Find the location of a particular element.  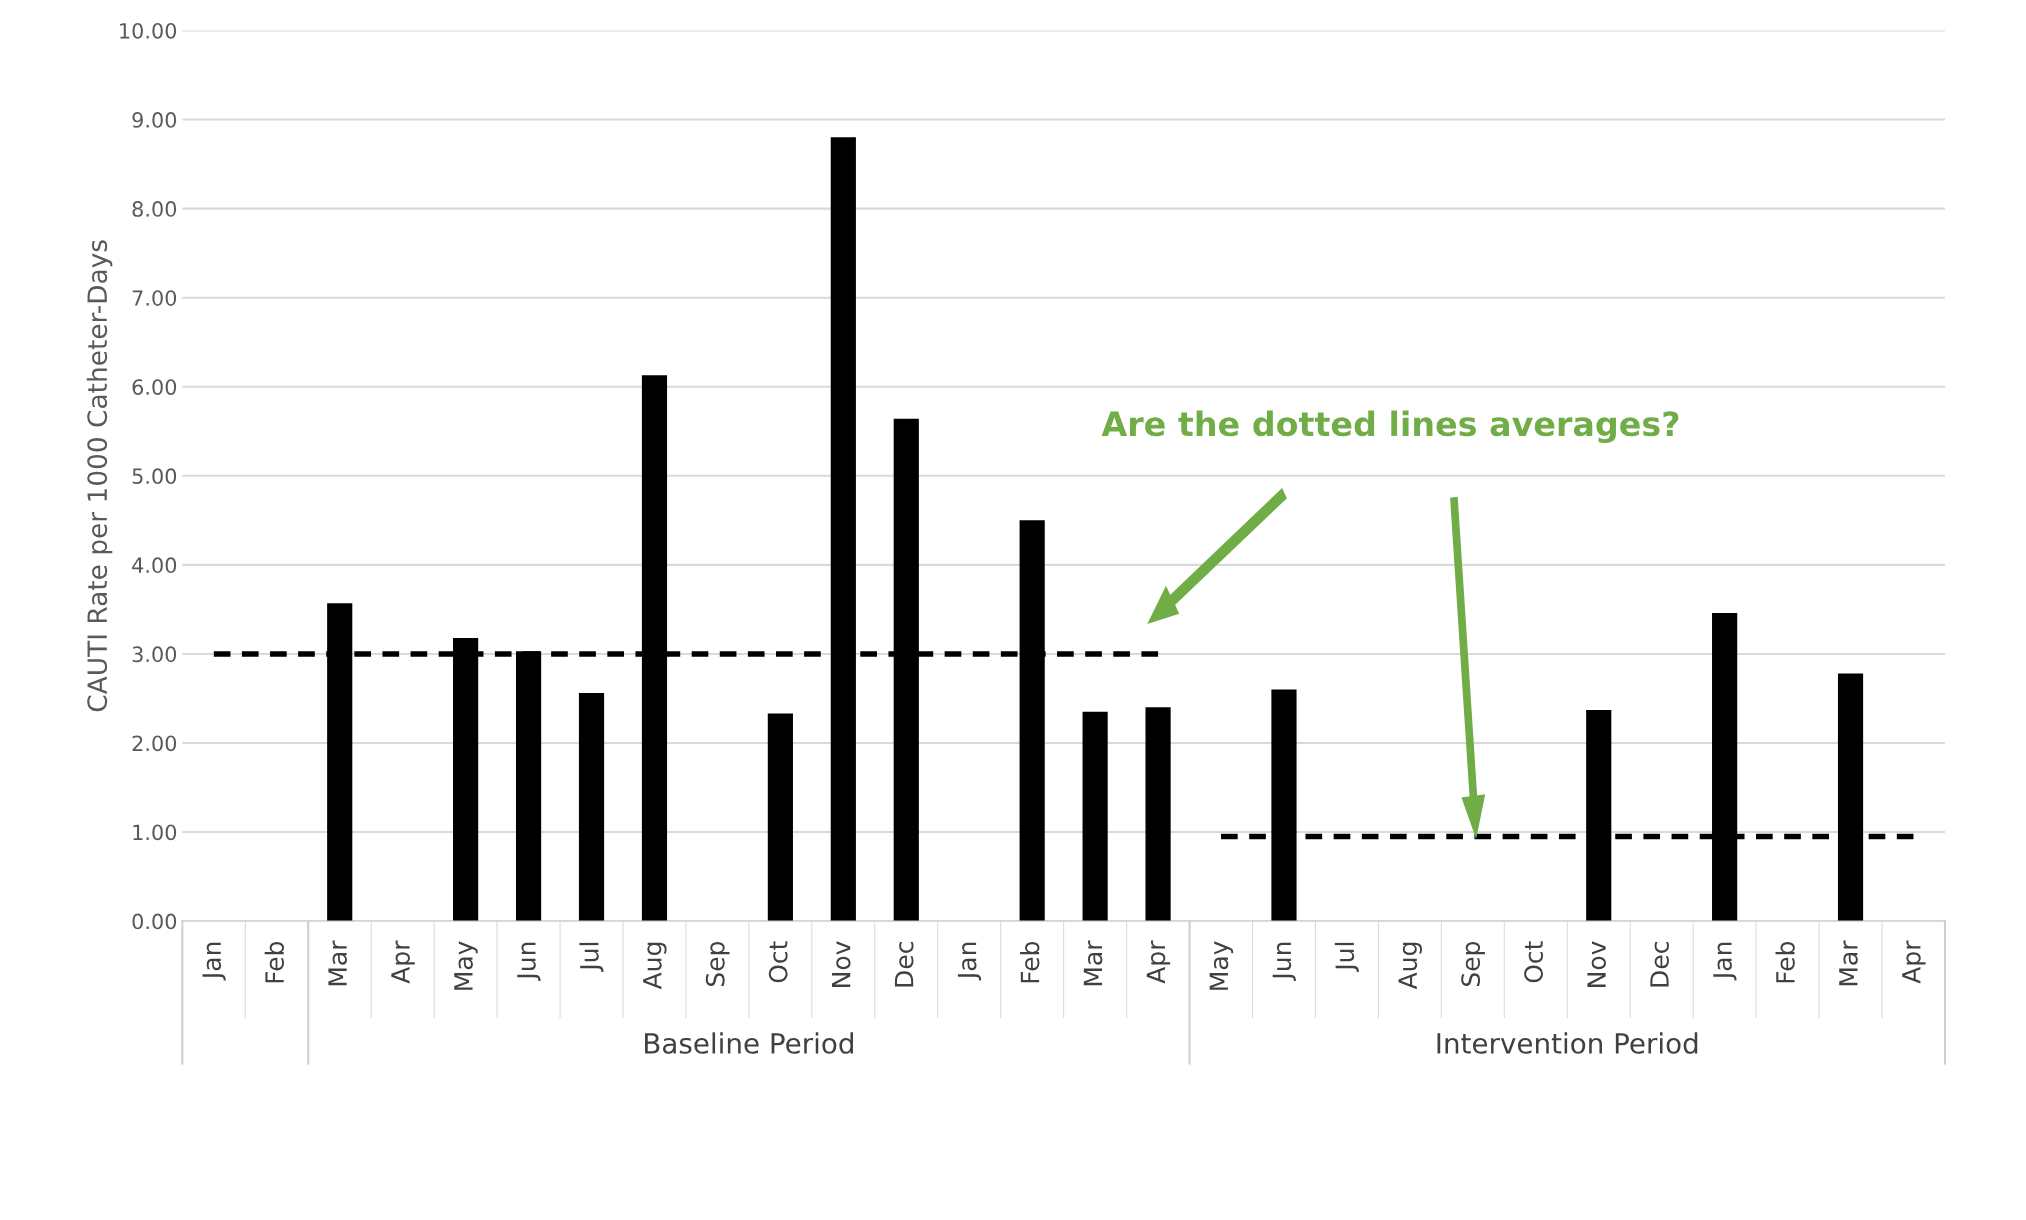

text: Baseline Period is located at coordinates (749, 1043).